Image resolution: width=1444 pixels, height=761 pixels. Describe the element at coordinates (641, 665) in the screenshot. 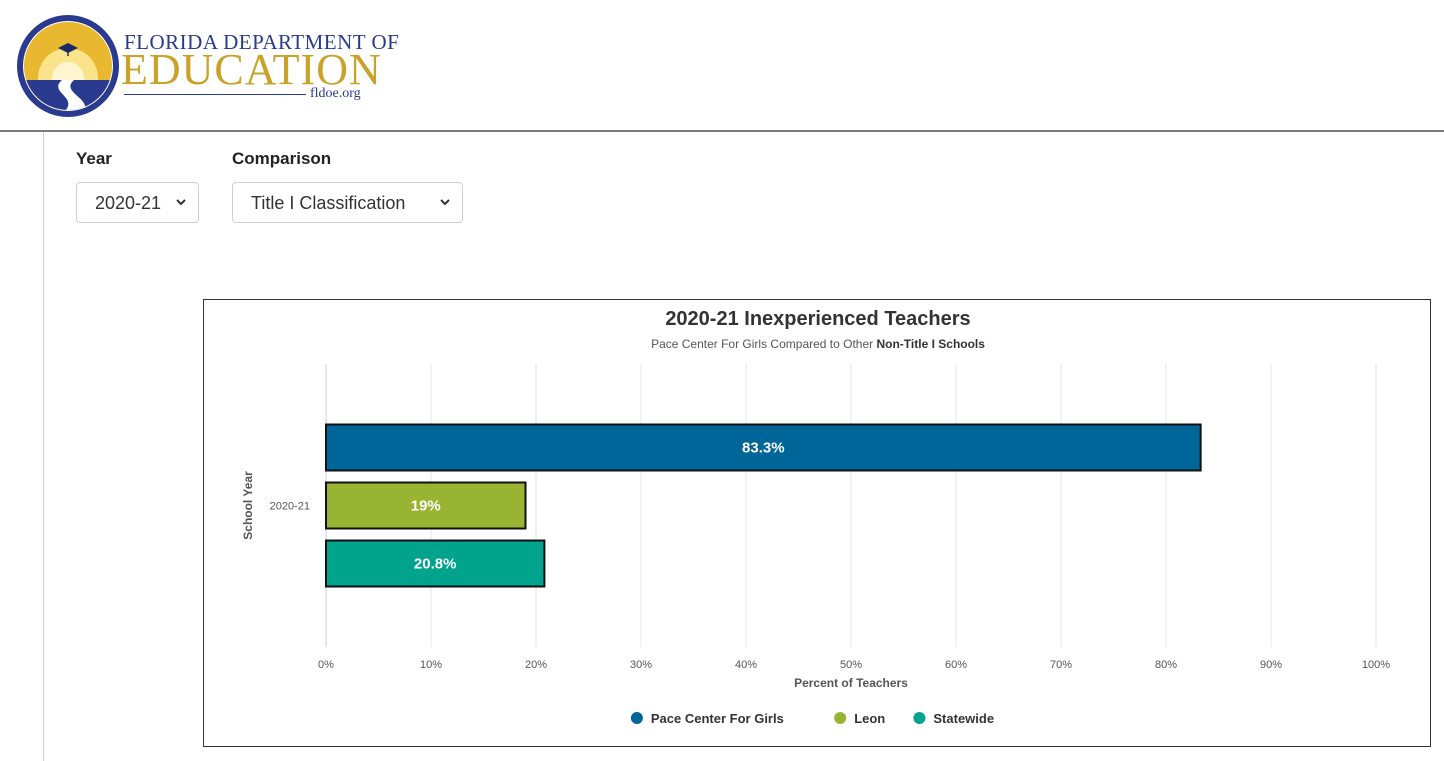

I see `x-tick-label: 30%` at that location.